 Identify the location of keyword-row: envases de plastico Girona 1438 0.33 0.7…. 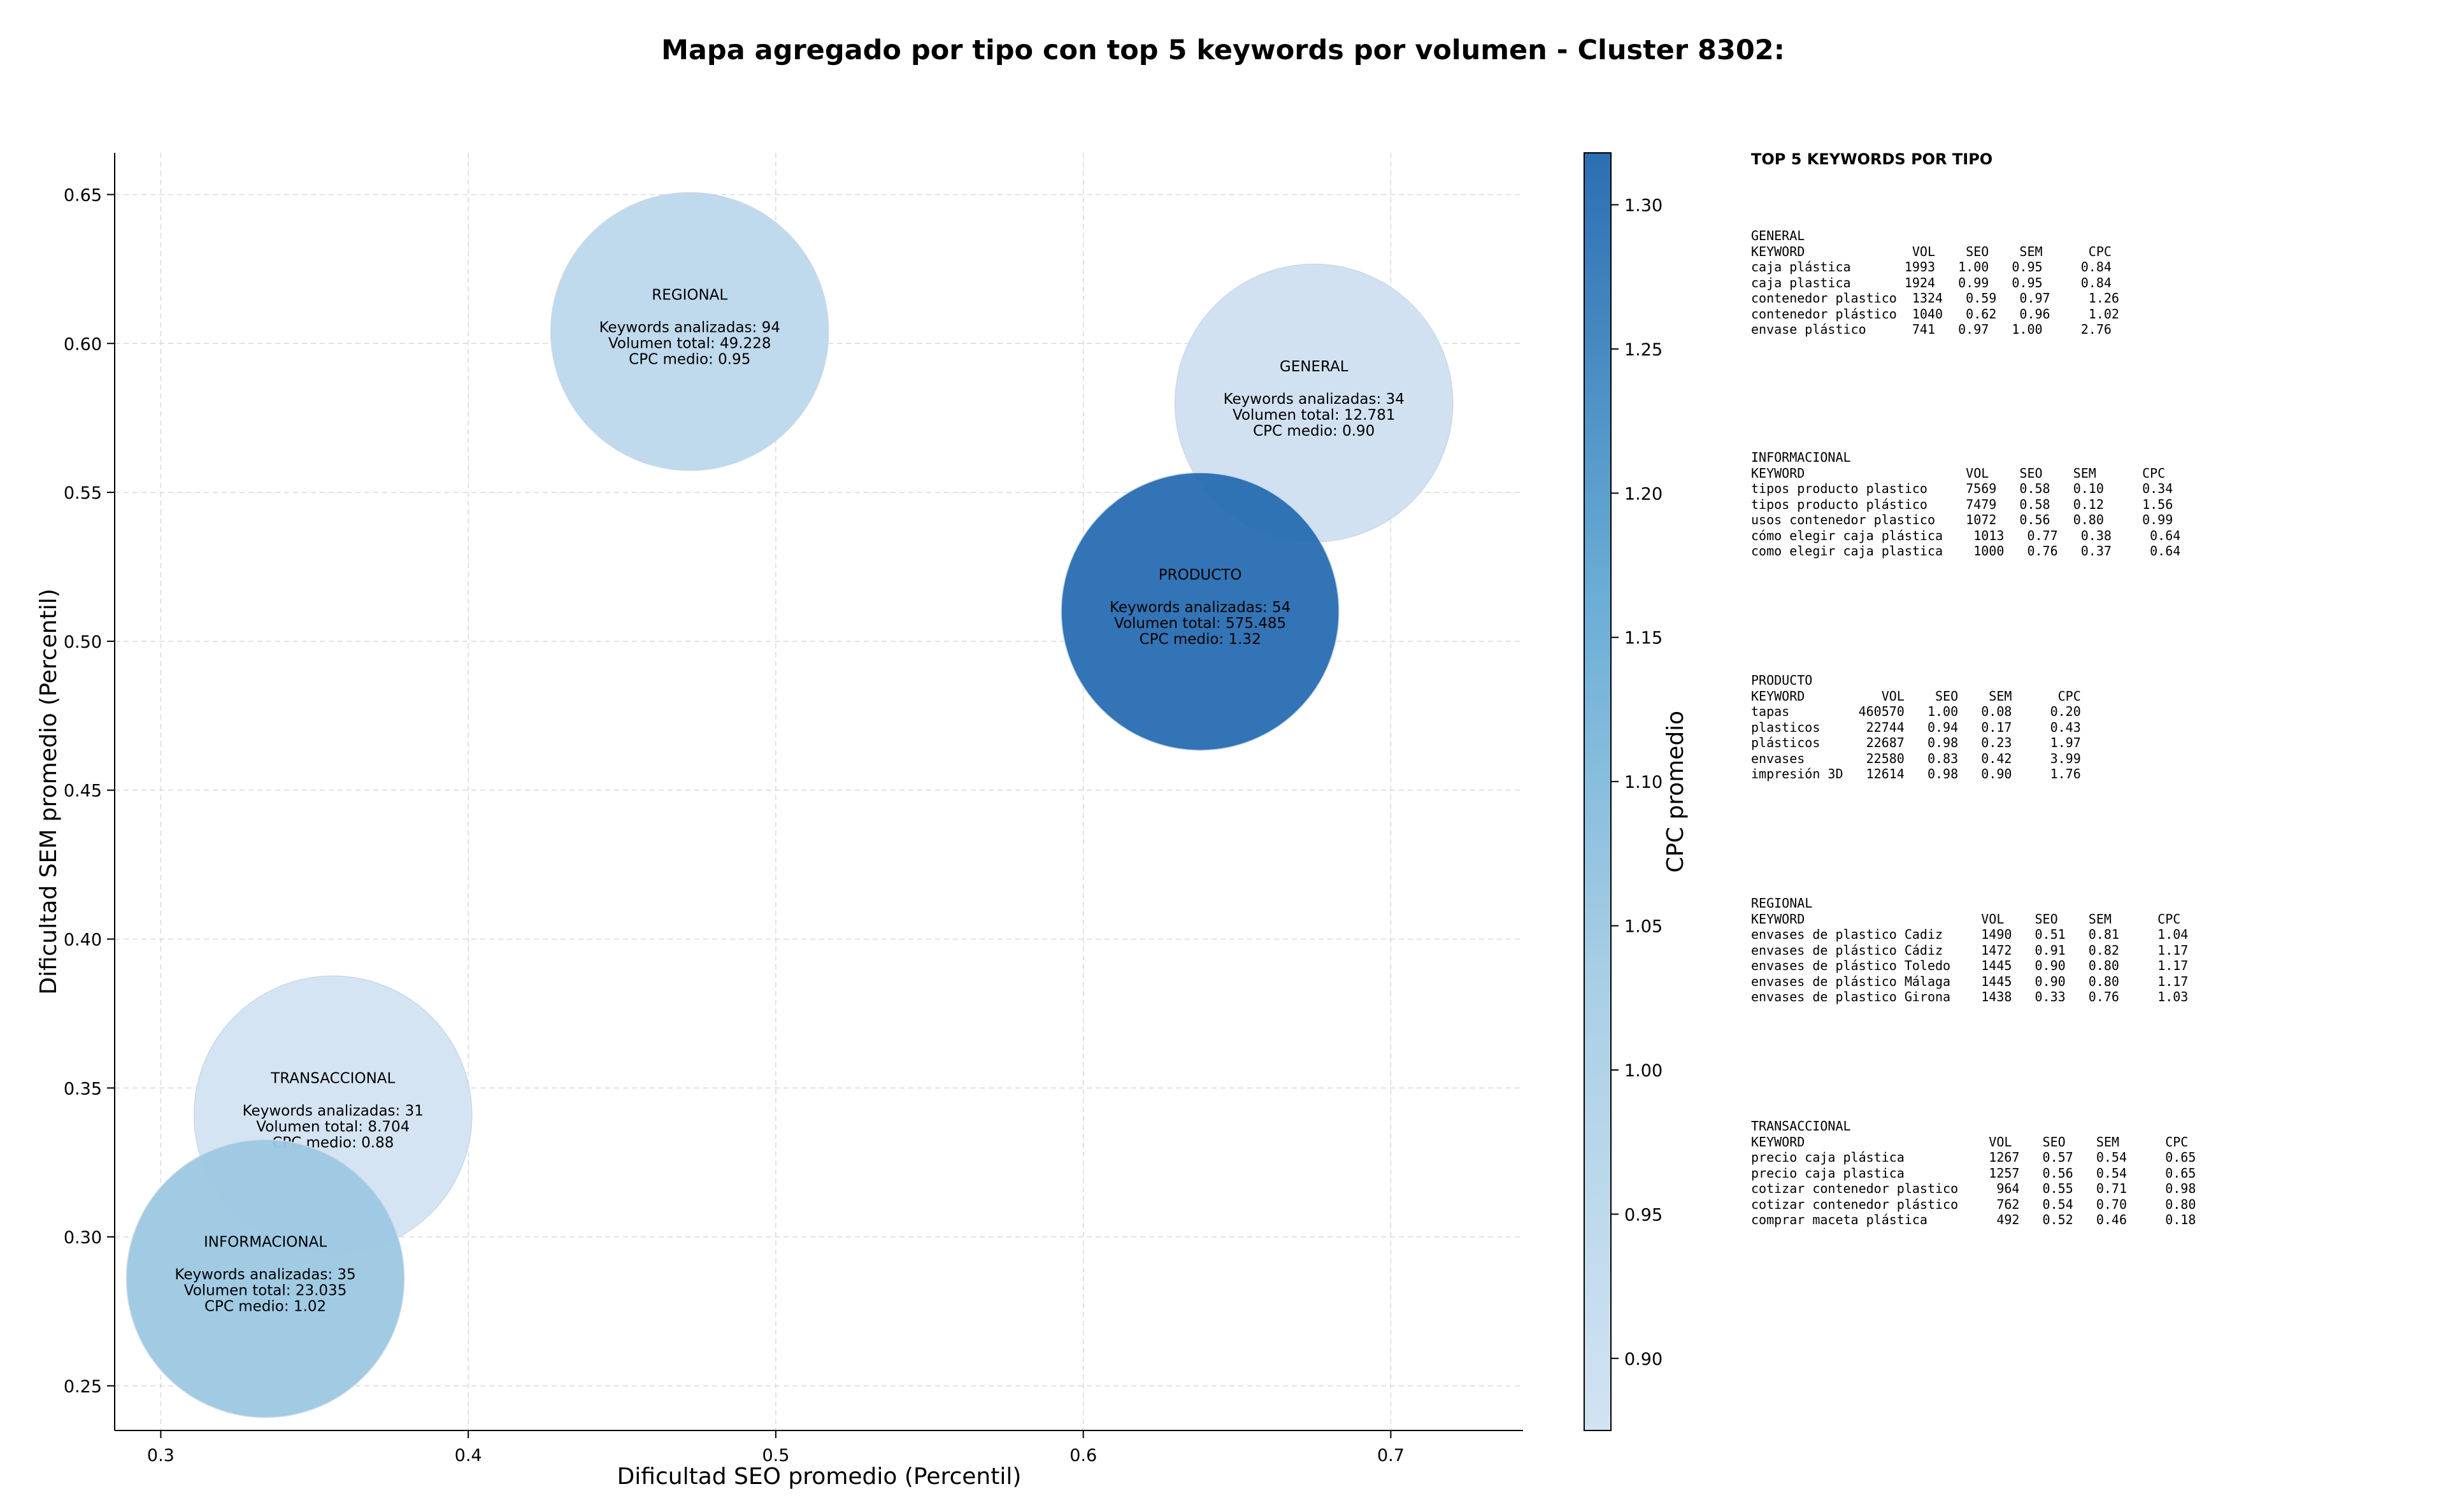
(1970, 996).